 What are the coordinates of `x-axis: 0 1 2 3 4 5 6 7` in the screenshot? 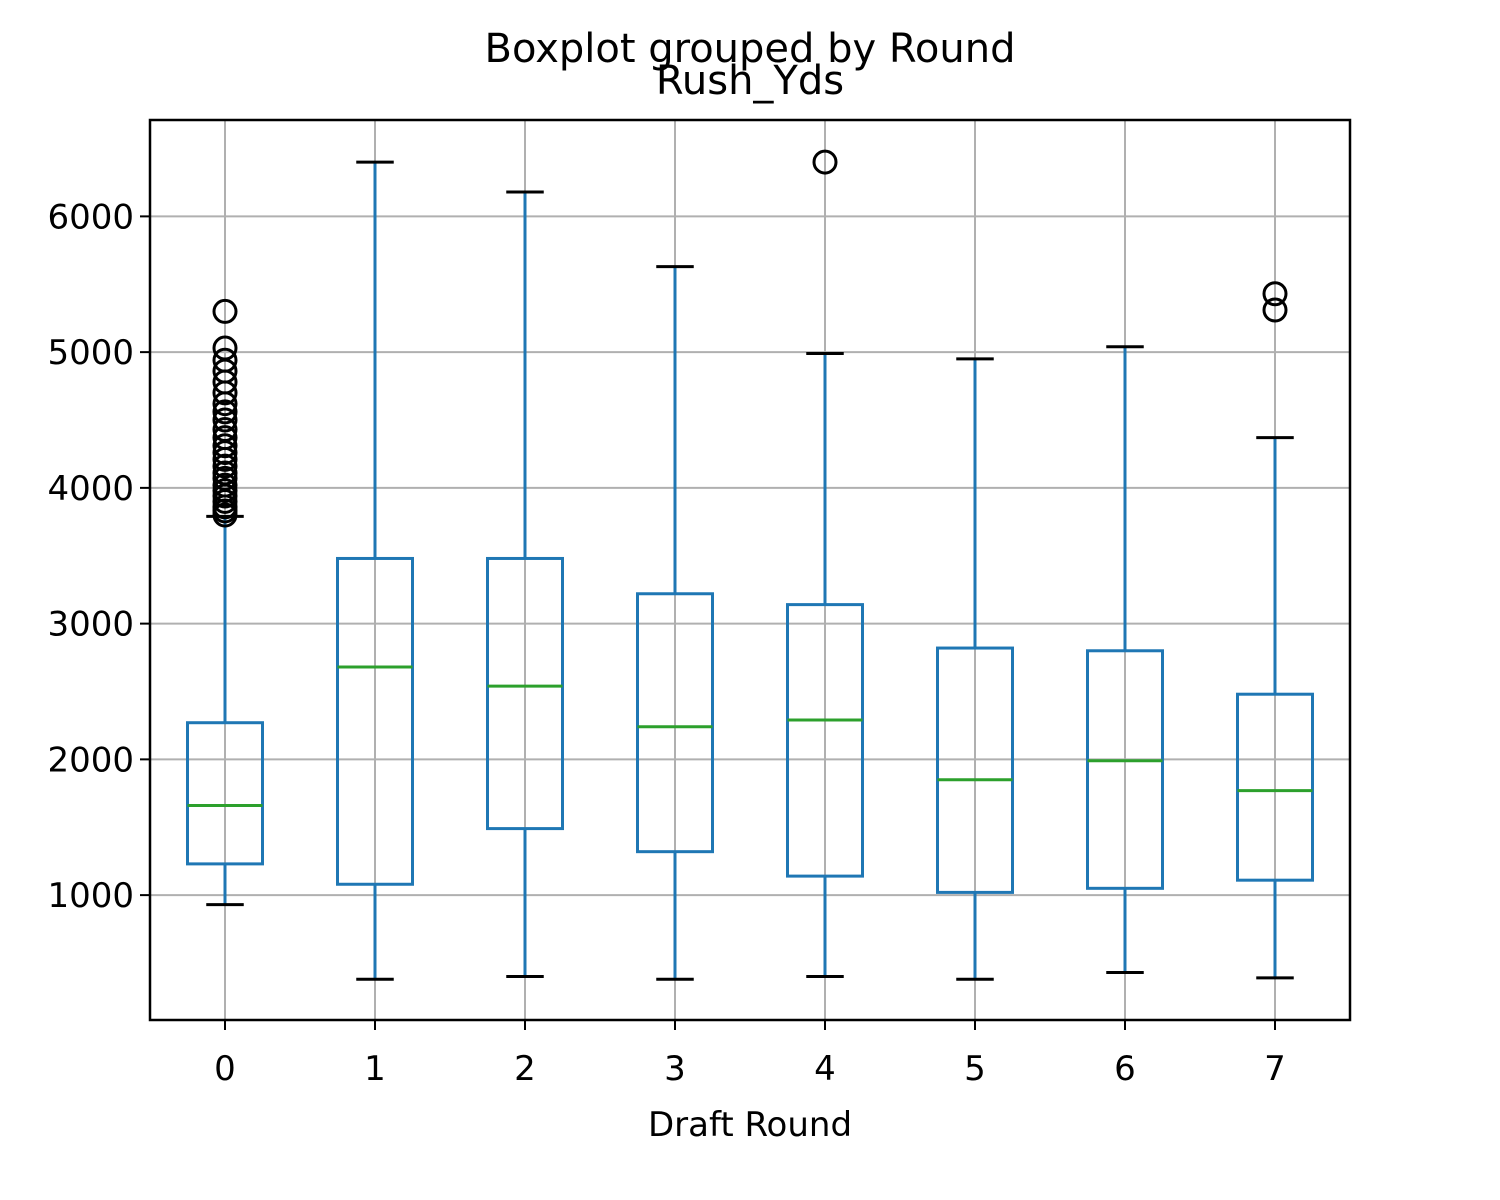 It's located at (750, 1054).